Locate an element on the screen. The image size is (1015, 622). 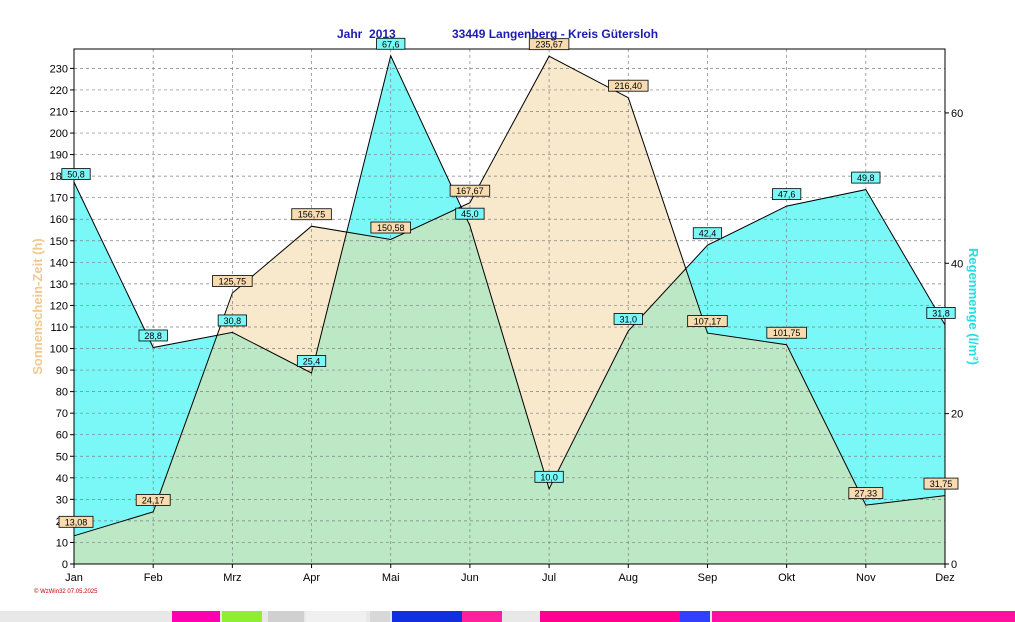
svg-text: 49,8 is located at coordinates (866, 178).